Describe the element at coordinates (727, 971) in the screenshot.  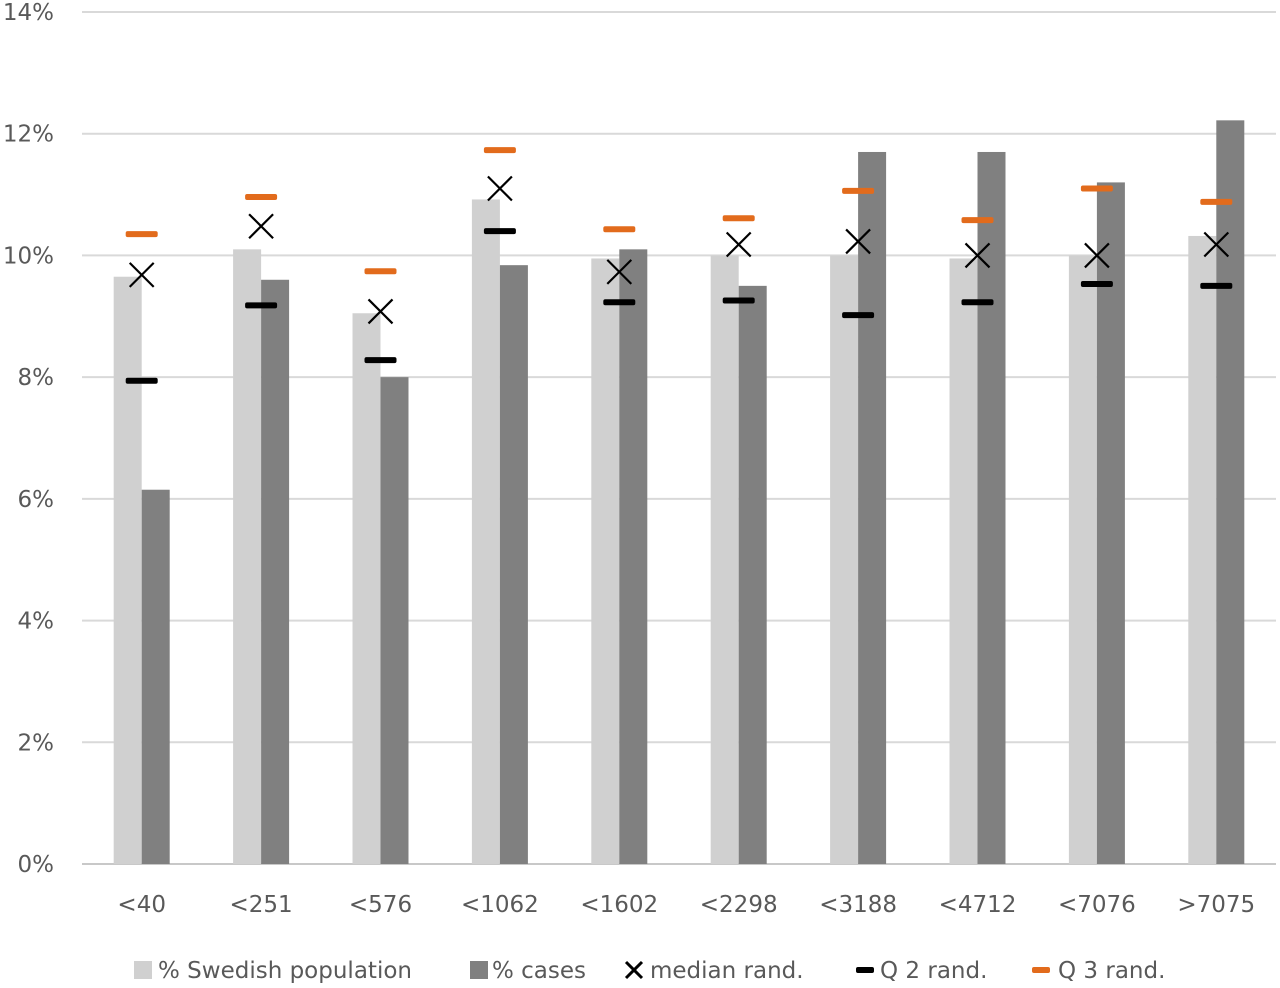
I see `legend-label: median rand.` at that location.